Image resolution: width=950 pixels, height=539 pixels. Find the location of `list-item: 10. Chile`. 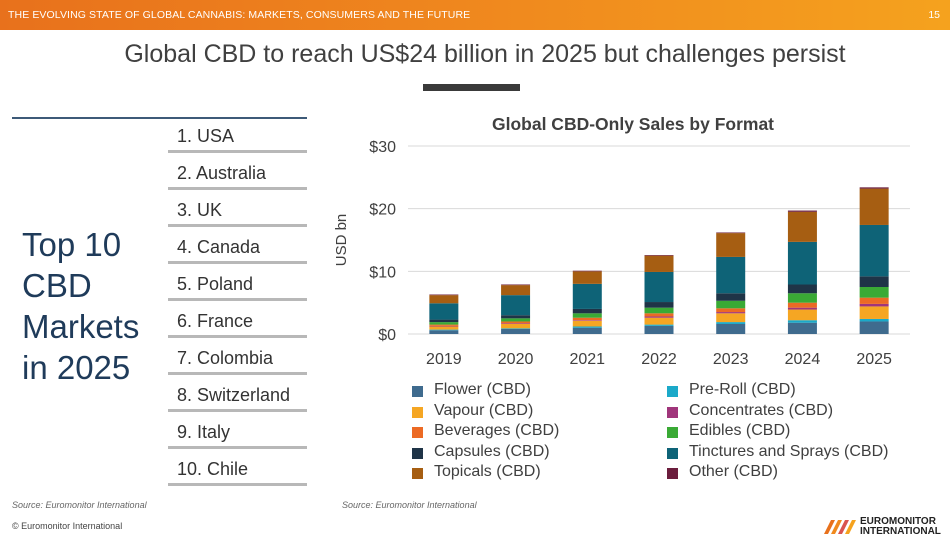

list-item: 10. Chile is located at coordinates (237, 468).